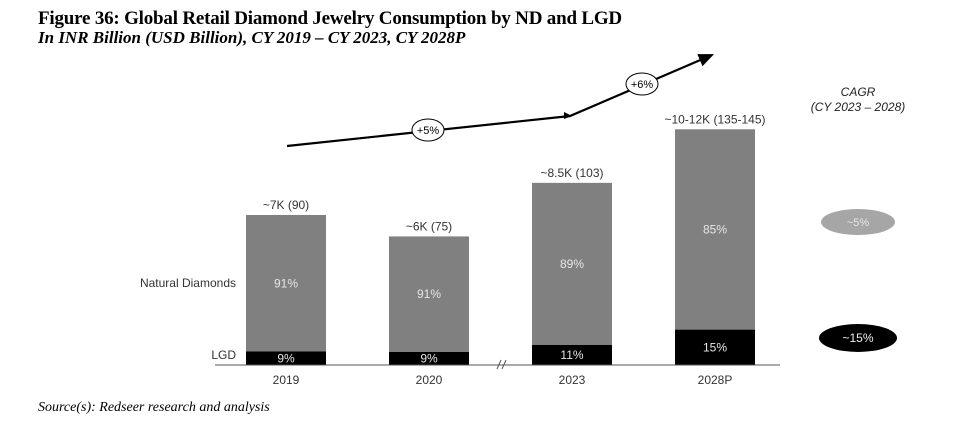 The image size is (964, 428). What do you see at coordinates (188, 283) in the screenshot?
I see `series-label-natural: Natural Diamonds` at bounding box center [188, 283].